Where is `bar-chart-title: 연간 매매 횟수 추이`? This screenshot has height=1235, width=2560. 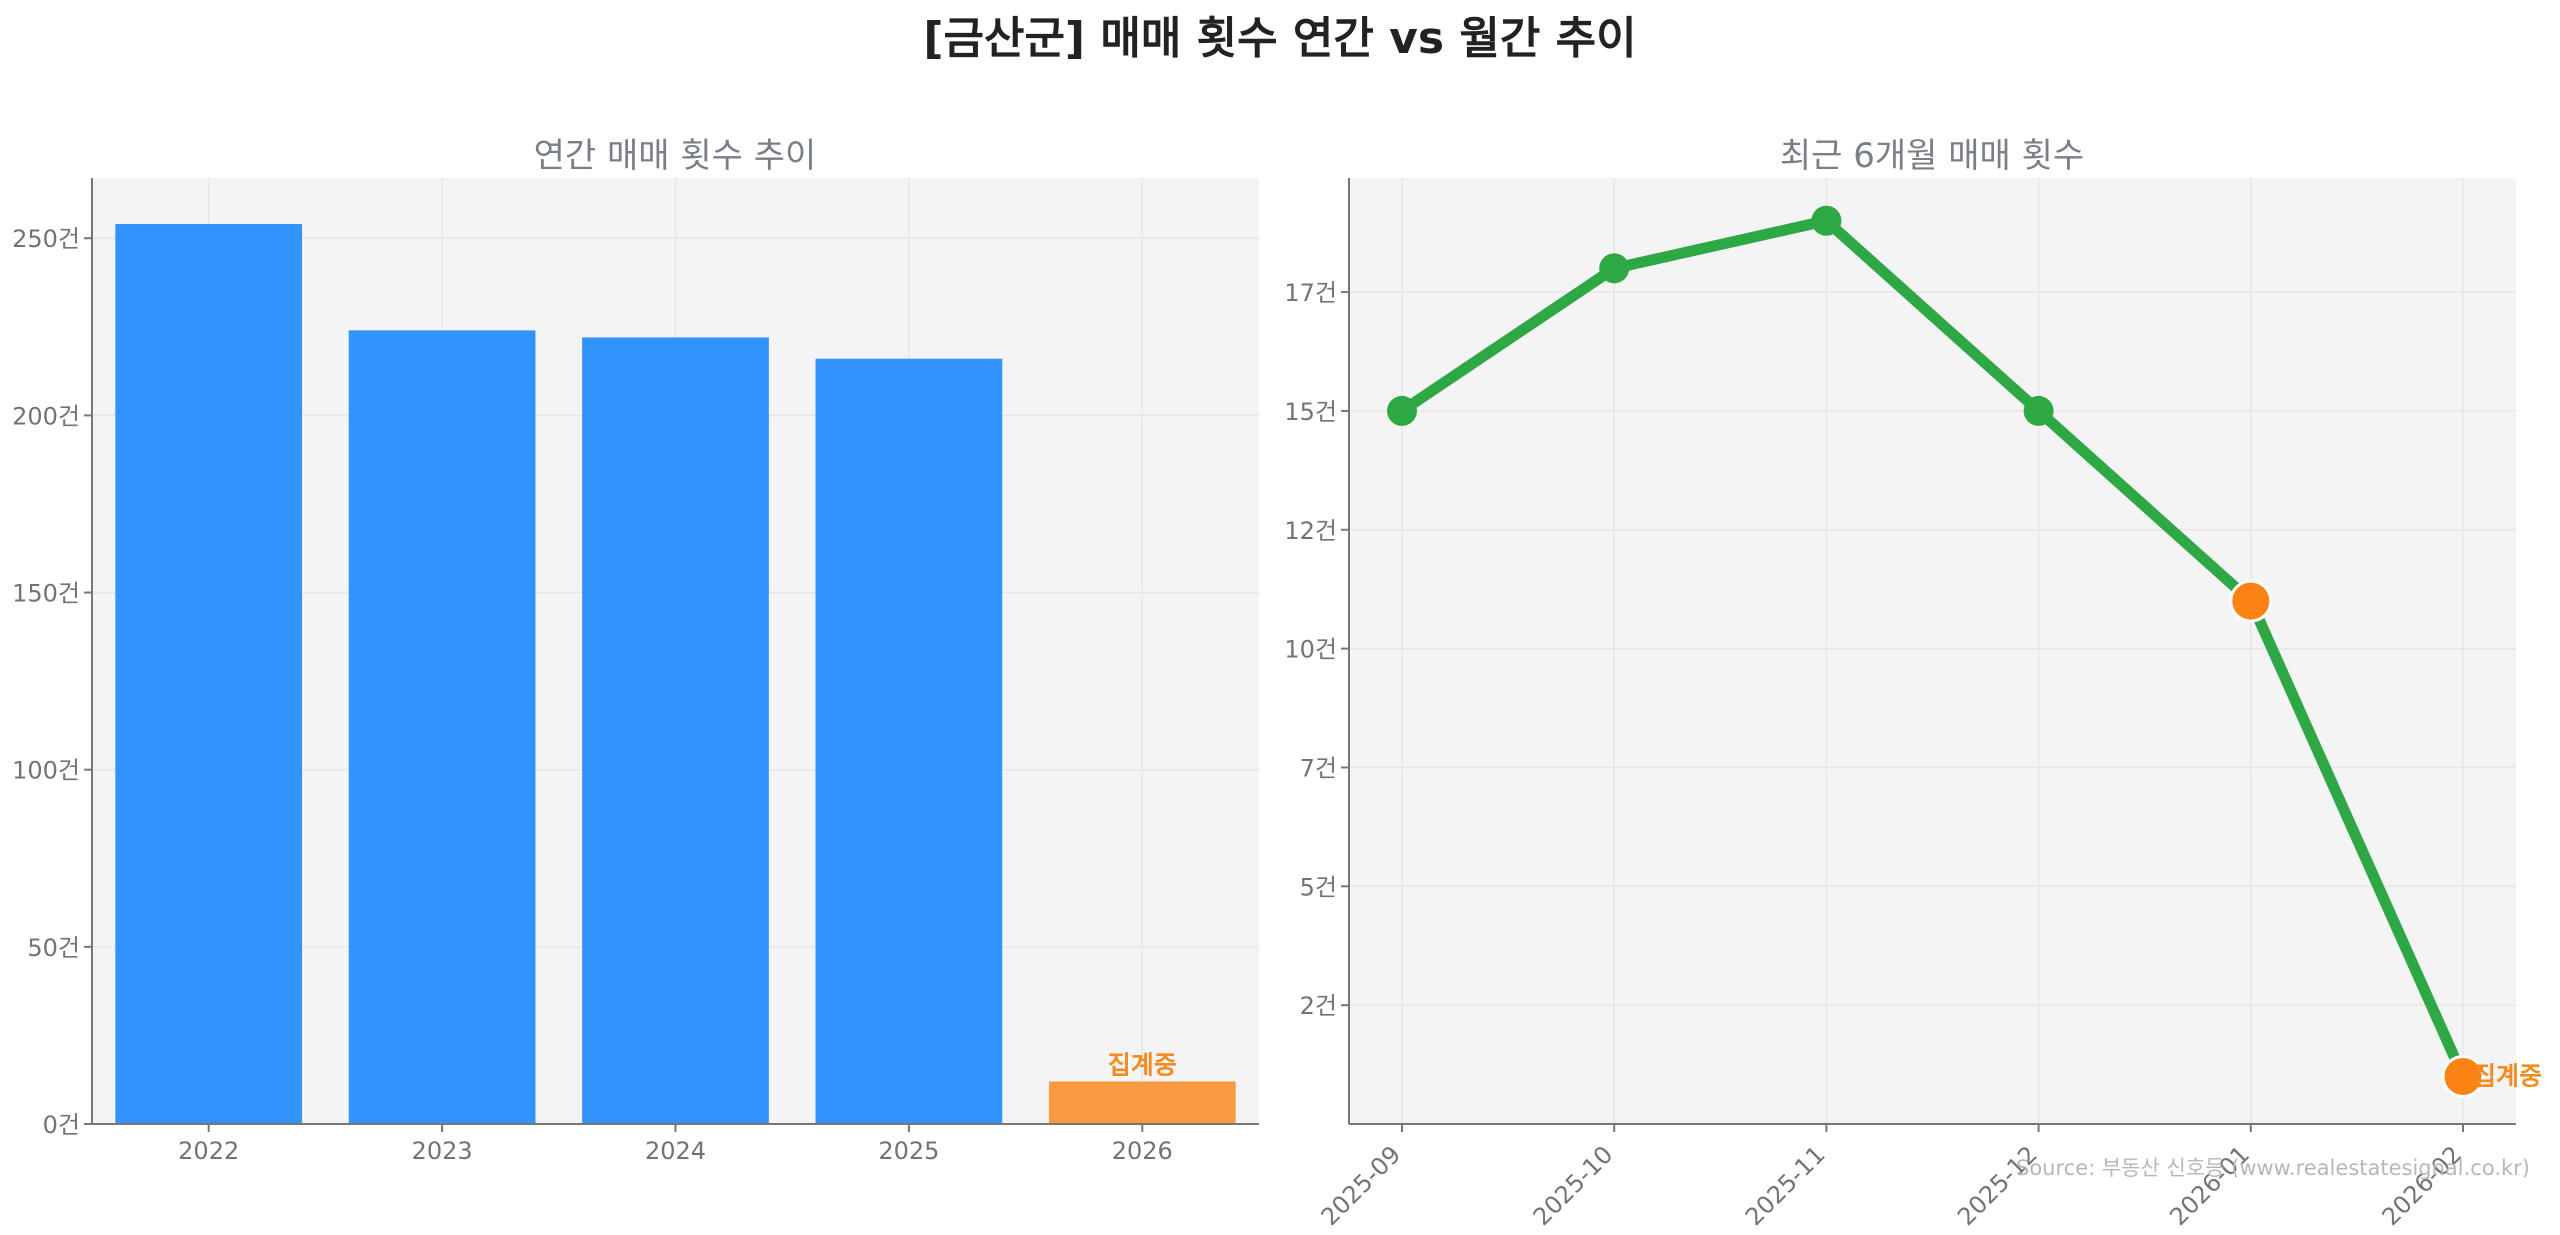 bar-chart-title: 연간 매매 횟수 추이 is located at coordinates (675, 156).